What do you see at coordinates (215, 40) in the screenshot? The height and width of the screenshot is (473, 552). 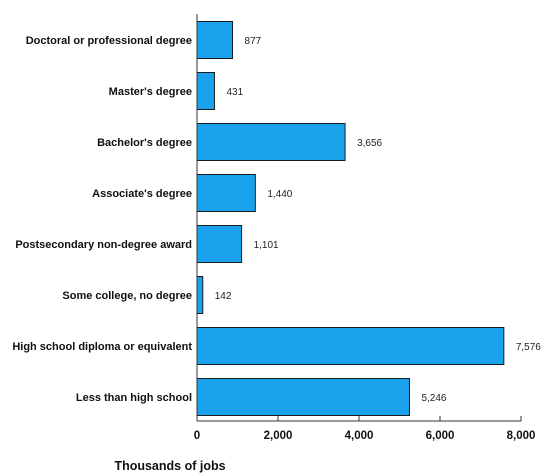 I see `bar-doctoral-or-professional-degree` at bounding box center [215, 40].